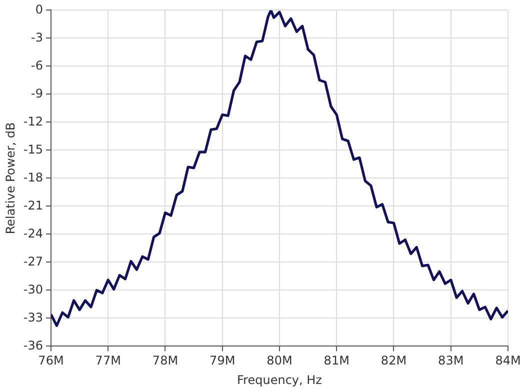 The width and height of the screenshot is (524, 392). What do you see at coordinates (33, 149) in the screenshot?
I see `y-tick-label: -15` at bounding box center [33, 149].